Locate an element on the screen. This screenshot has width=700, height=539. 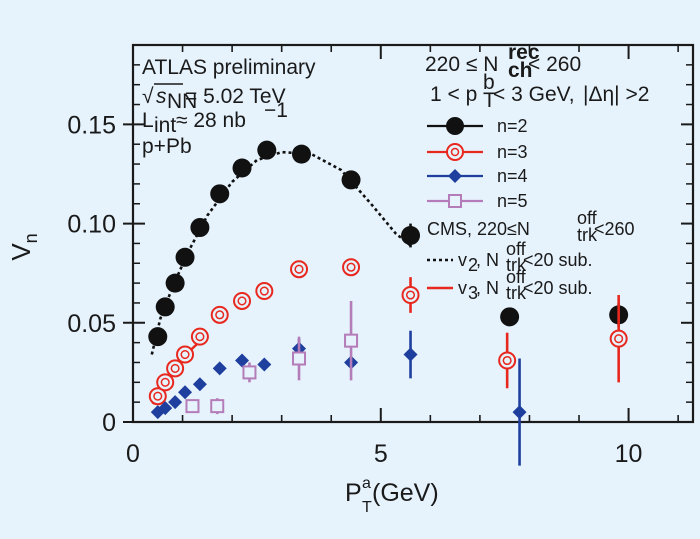
y-axis-label-sub: n is located at coordinates (31, 238).